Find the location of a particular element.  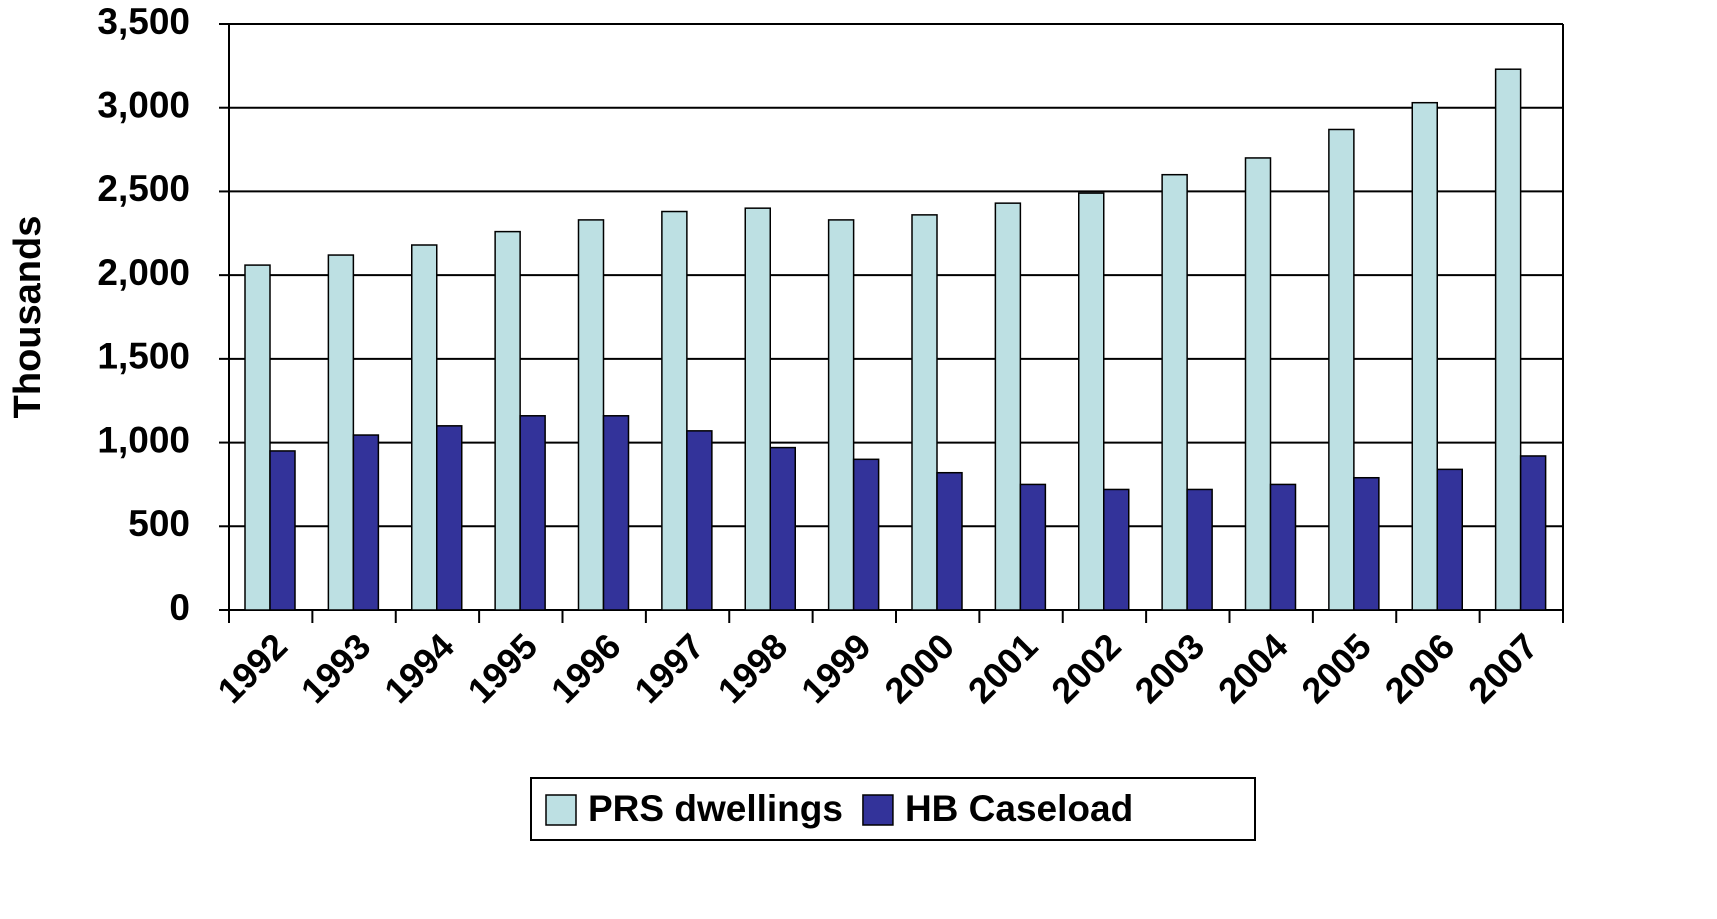

x-tick-label: 1992 is located at coordinates (252, 668).